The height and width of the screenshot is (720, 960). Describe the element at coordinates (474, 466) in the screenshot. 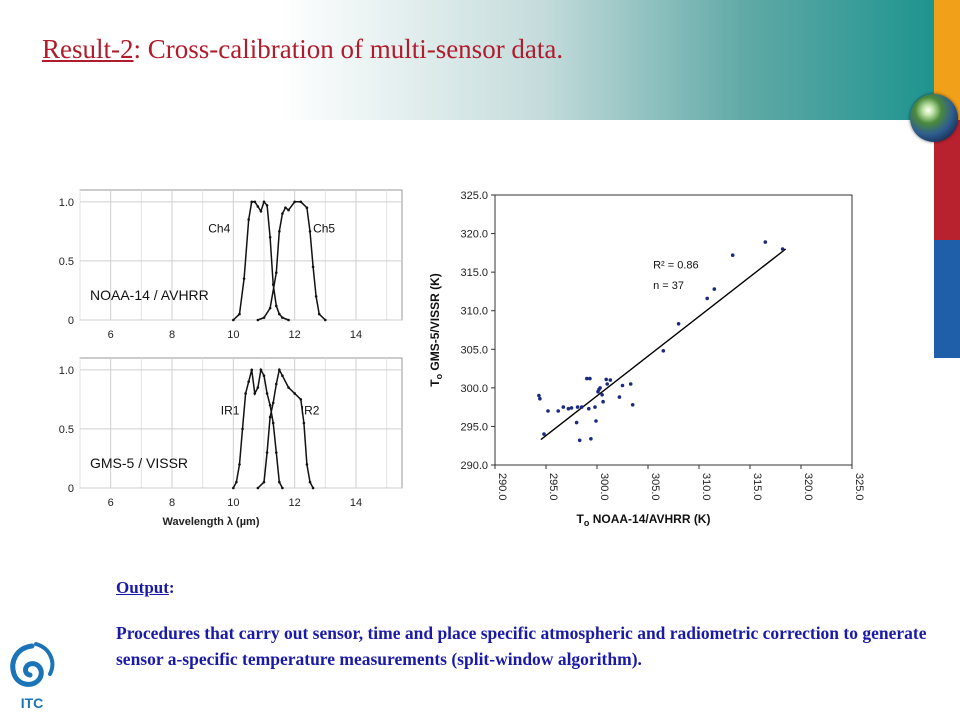

I see `y-tick-label: 290.0` at that location.